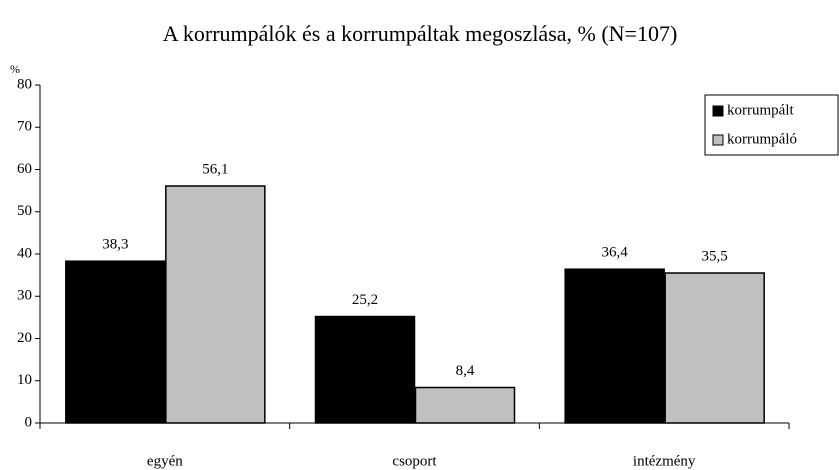  I want to click on value-label: 25,2, so click(365, 300).